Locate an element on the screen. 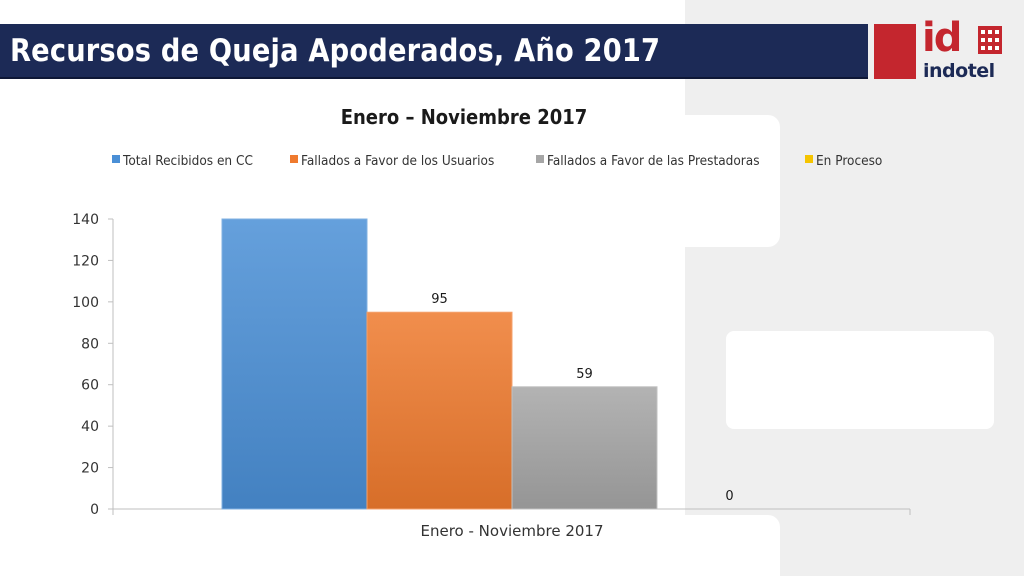 The height and width of the screenshot is (576, 1024). data-label: 0 is located at coordinates (729, 496).